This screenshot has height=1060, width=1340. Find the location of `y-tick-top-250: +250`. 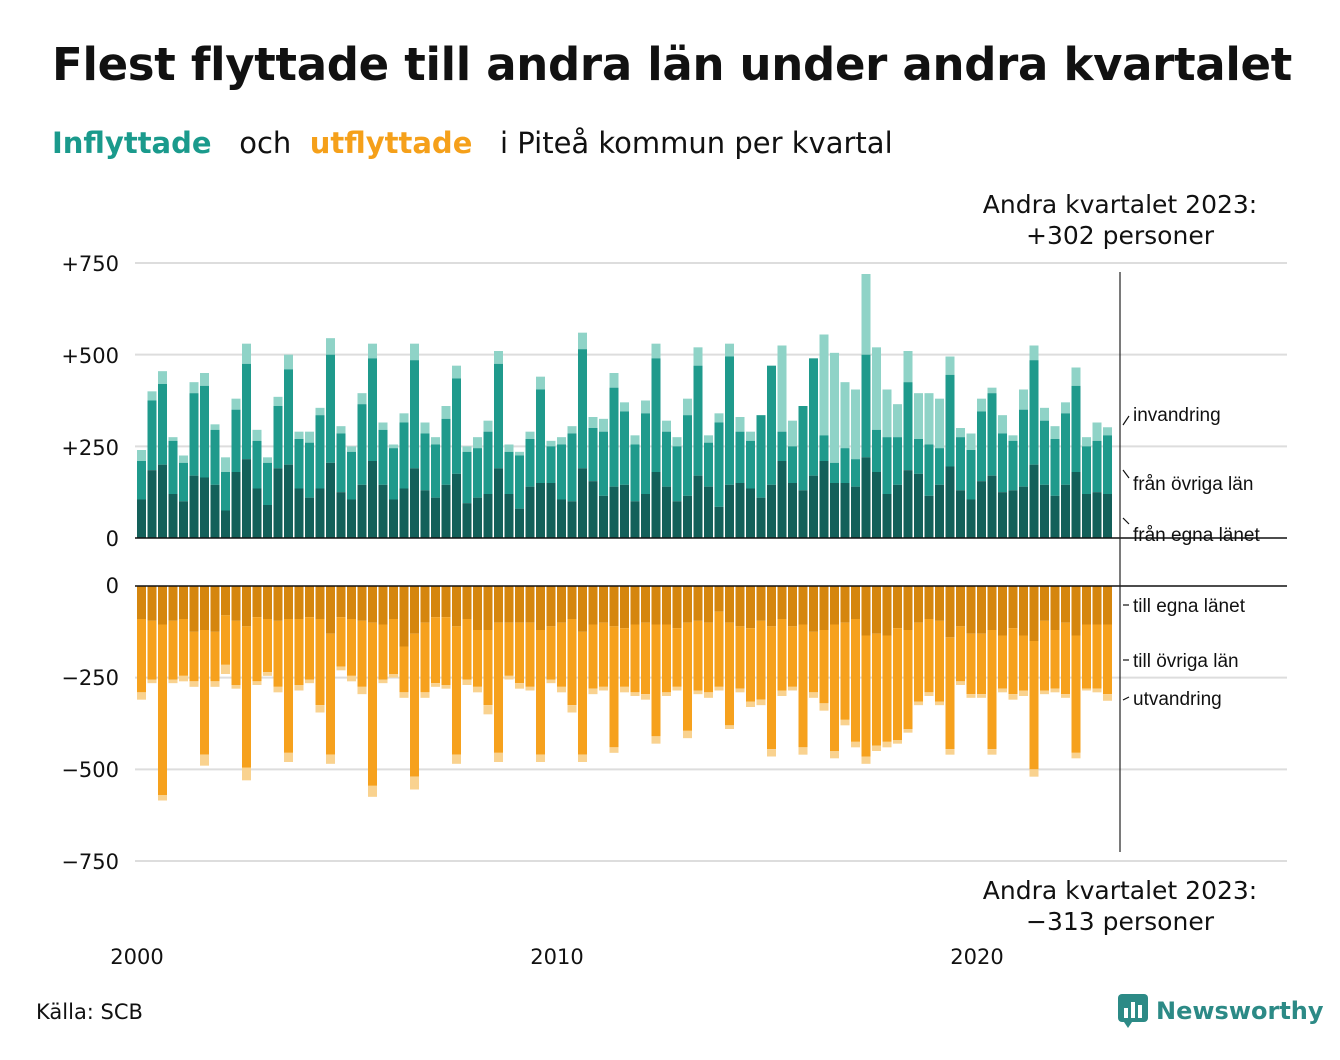

y-tick-top-250: +250 is located at coordinates (90, 448).